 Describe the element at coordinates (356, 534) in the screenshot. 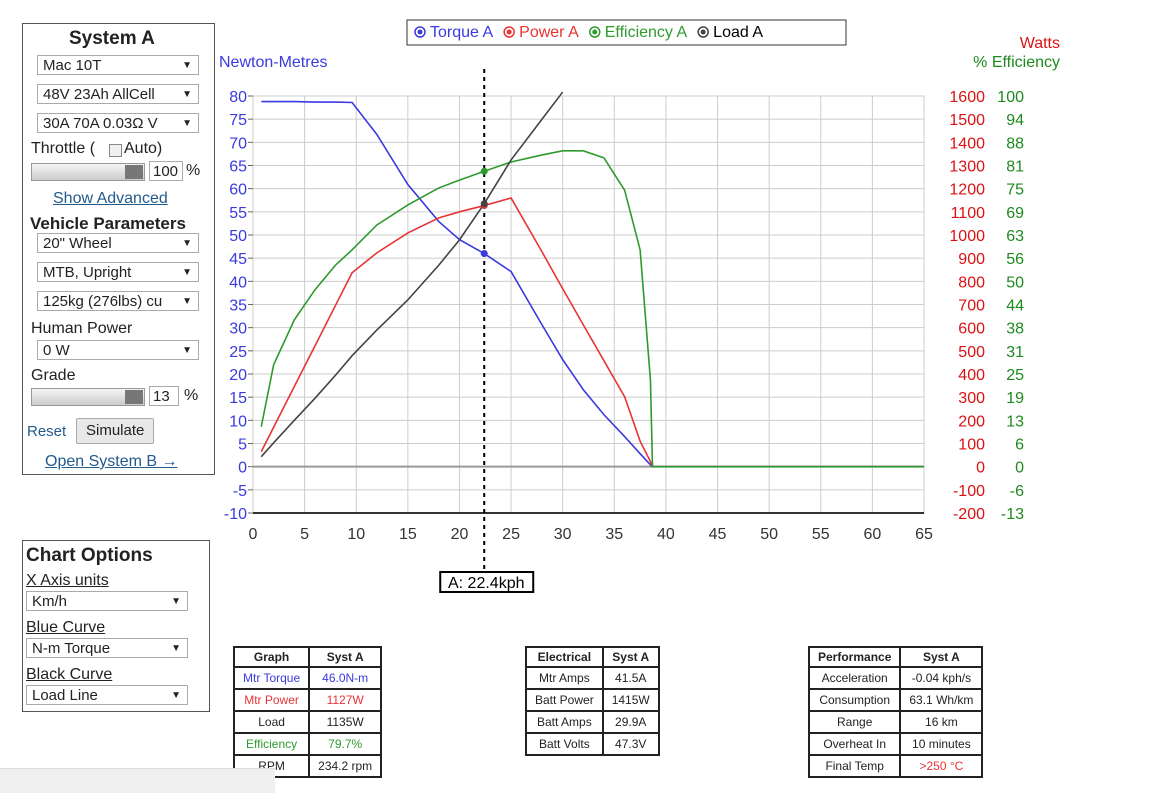

I see `x-tick-label: 10` at that location.